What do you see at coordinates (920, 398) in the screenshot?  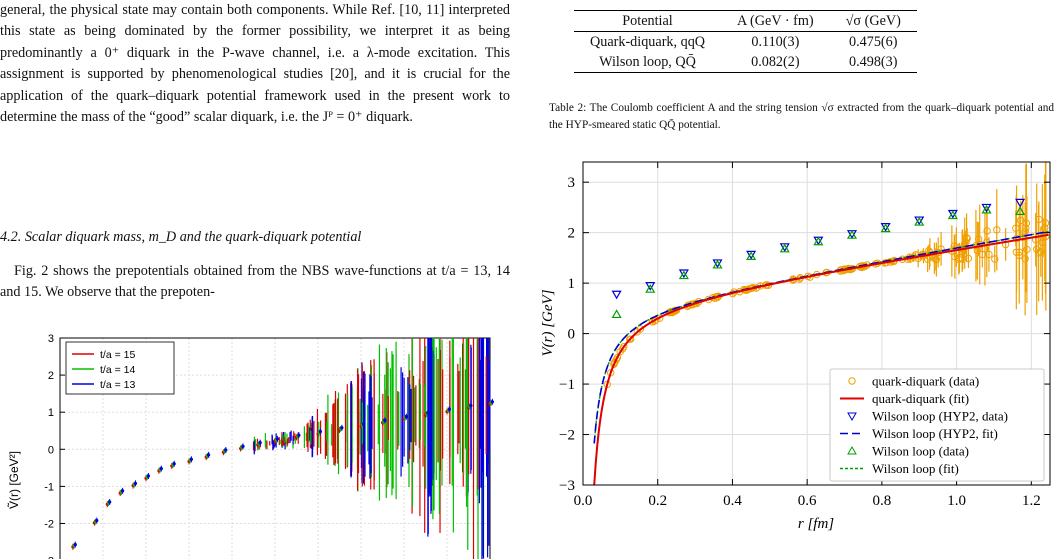 I see `legend-label: quark-diquark (fit)` at bounding box center [920, 398].